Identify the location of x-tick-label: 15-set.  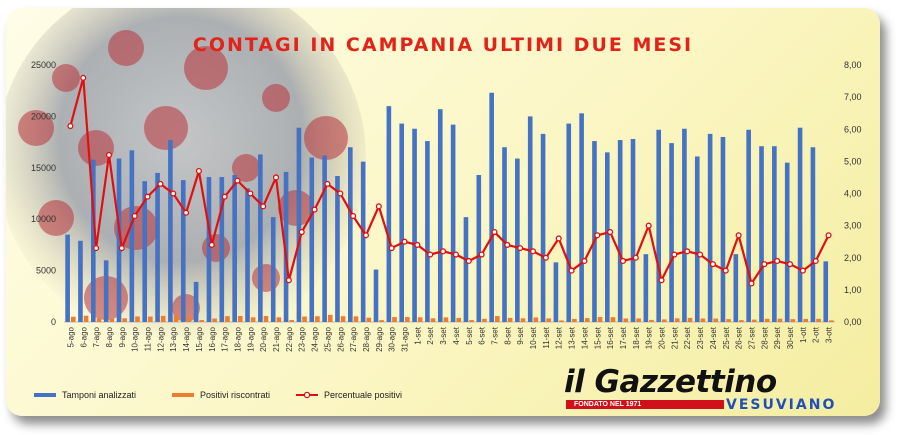
(597, 337).